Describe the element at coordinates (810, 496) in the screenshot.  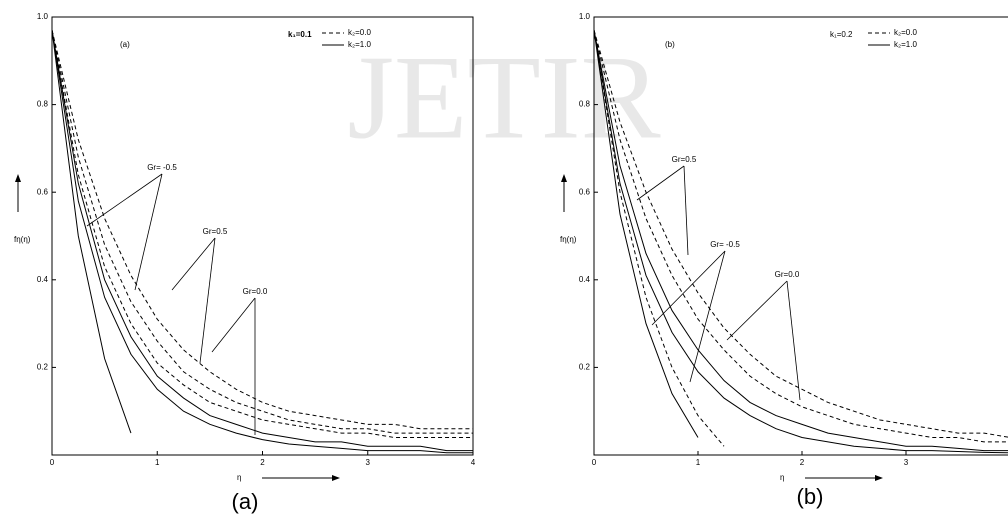
I see `panel-label: (b)` at that location.